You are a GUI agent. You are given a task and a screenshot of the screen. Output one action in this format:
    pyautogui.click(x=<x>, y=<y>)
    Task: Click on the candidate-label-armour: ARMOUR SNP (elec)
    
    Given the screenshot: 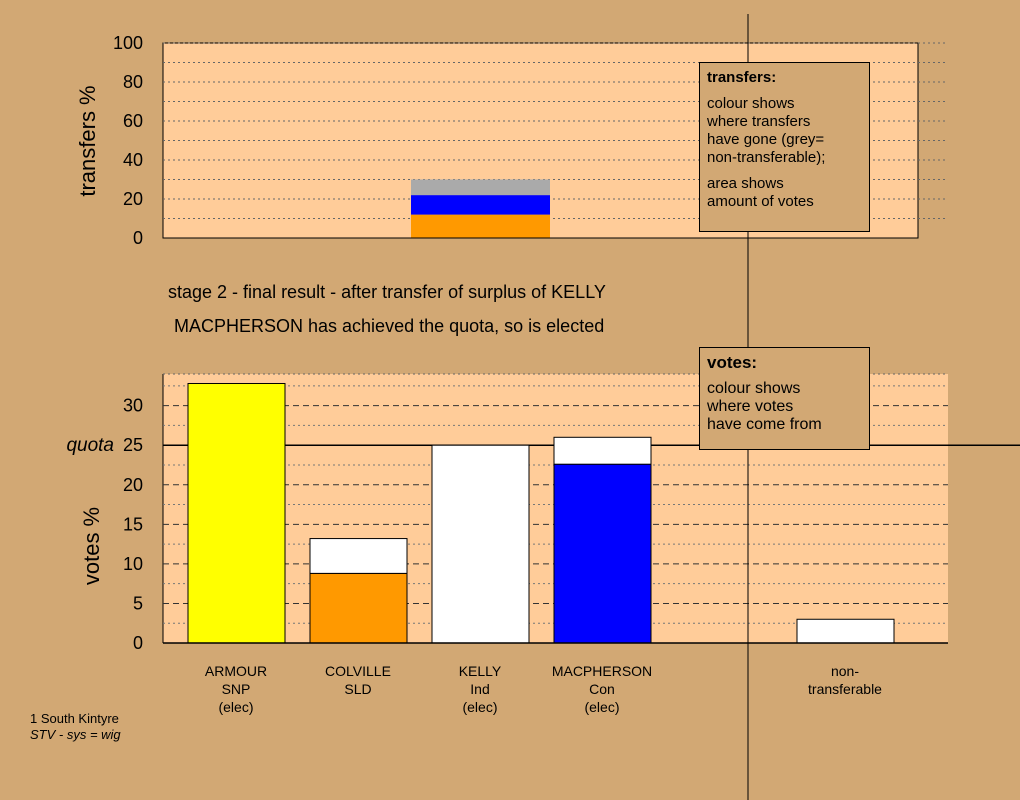 What is the action you would take?
    pyautogui.click(x=236, y=689)
    